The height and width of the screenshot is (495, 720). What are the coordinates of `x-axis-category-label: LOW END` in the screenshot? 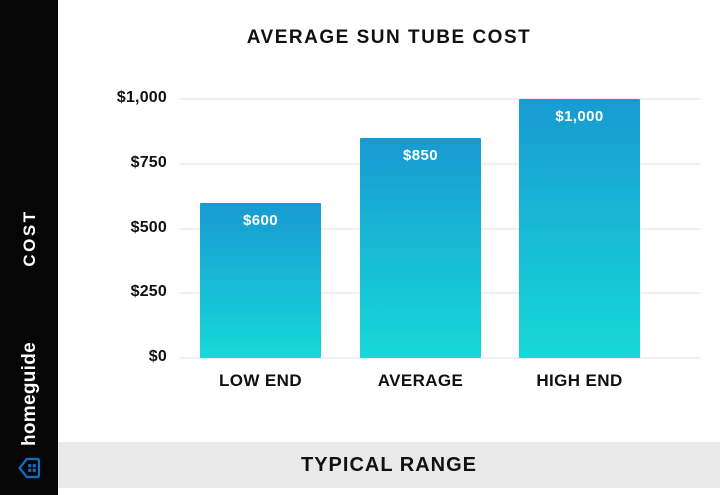 It's located at (260, 380).